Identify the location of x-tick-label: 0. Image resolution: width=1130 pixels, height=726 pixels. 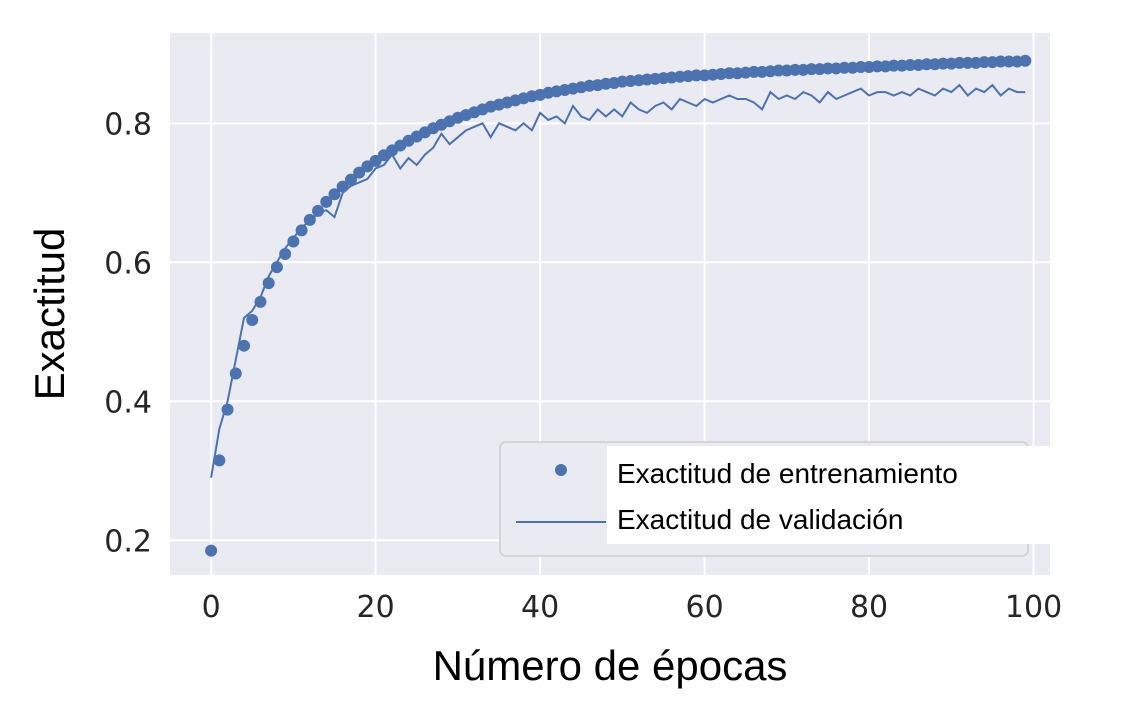
(211, 607).